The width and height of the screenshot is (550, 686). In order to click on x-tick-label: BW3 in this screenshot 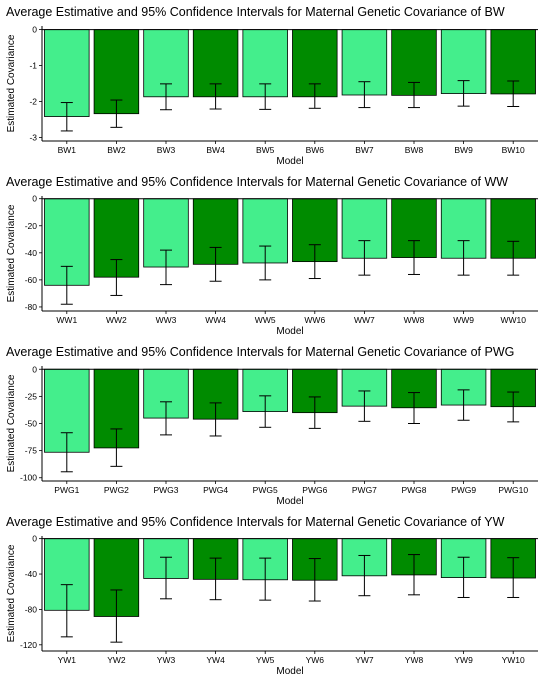, I will do `click(166, 150)`.